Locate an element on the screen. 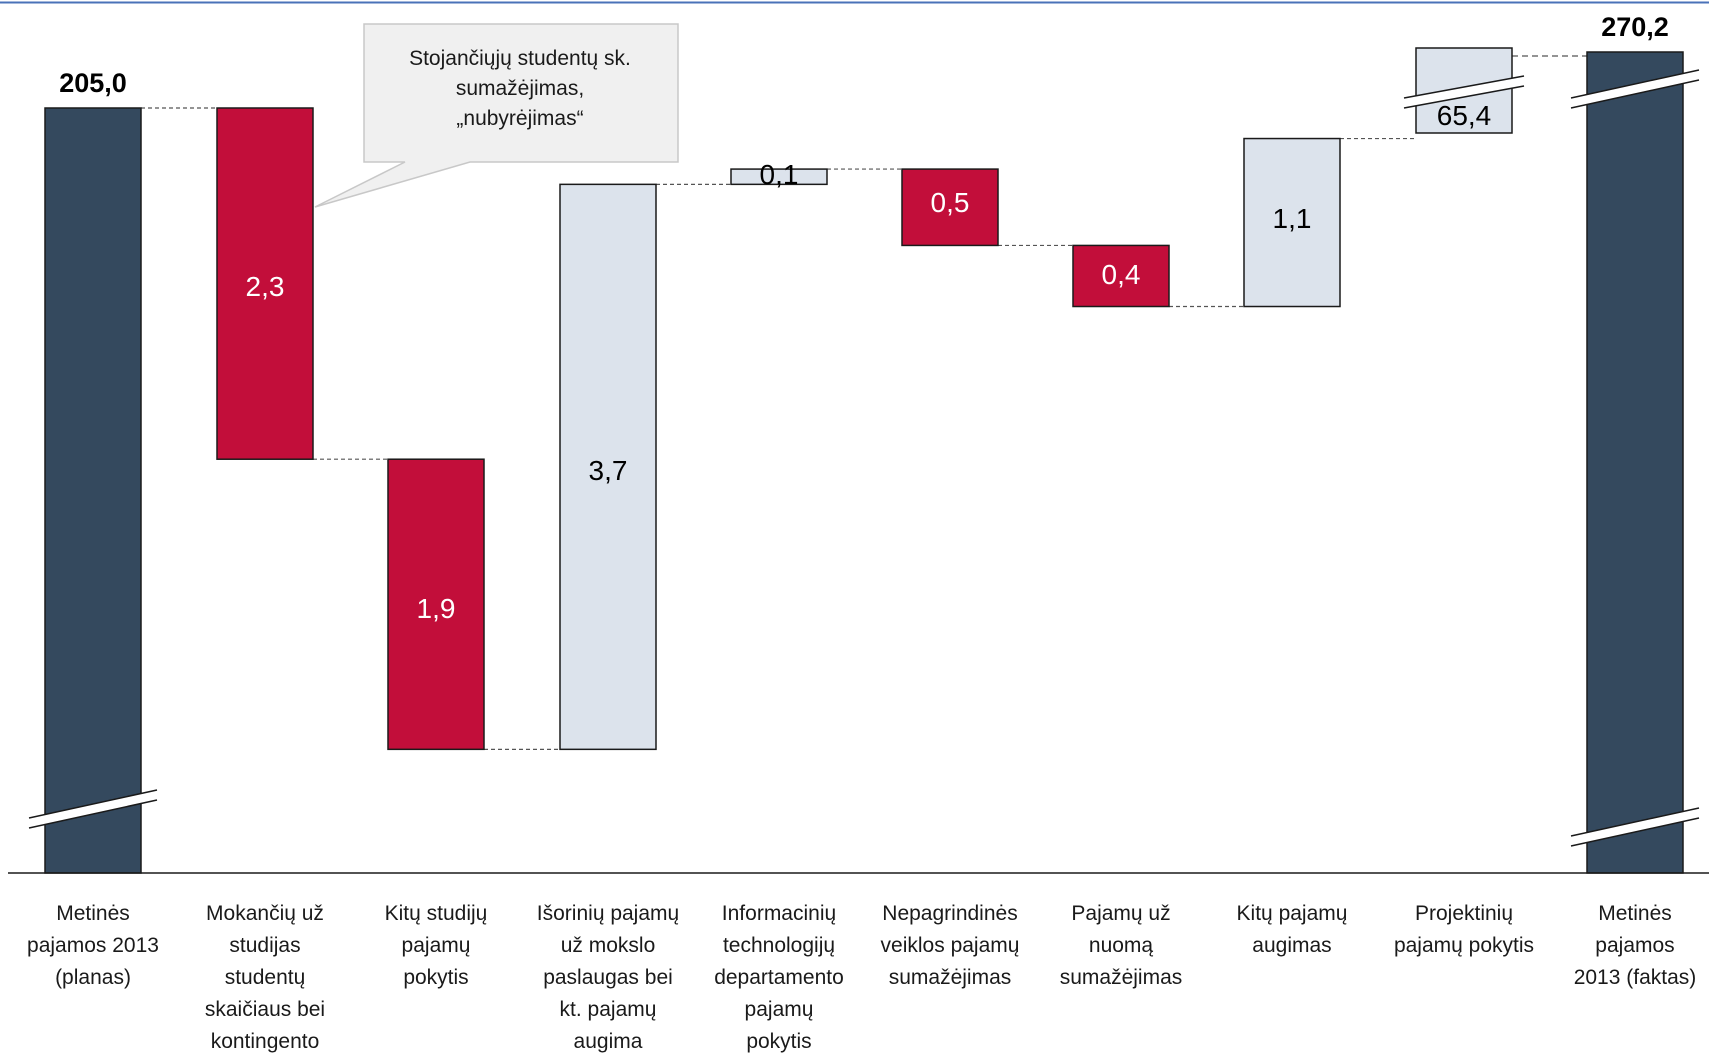  value-label: 0,1 is located at coordinates (779, 174).